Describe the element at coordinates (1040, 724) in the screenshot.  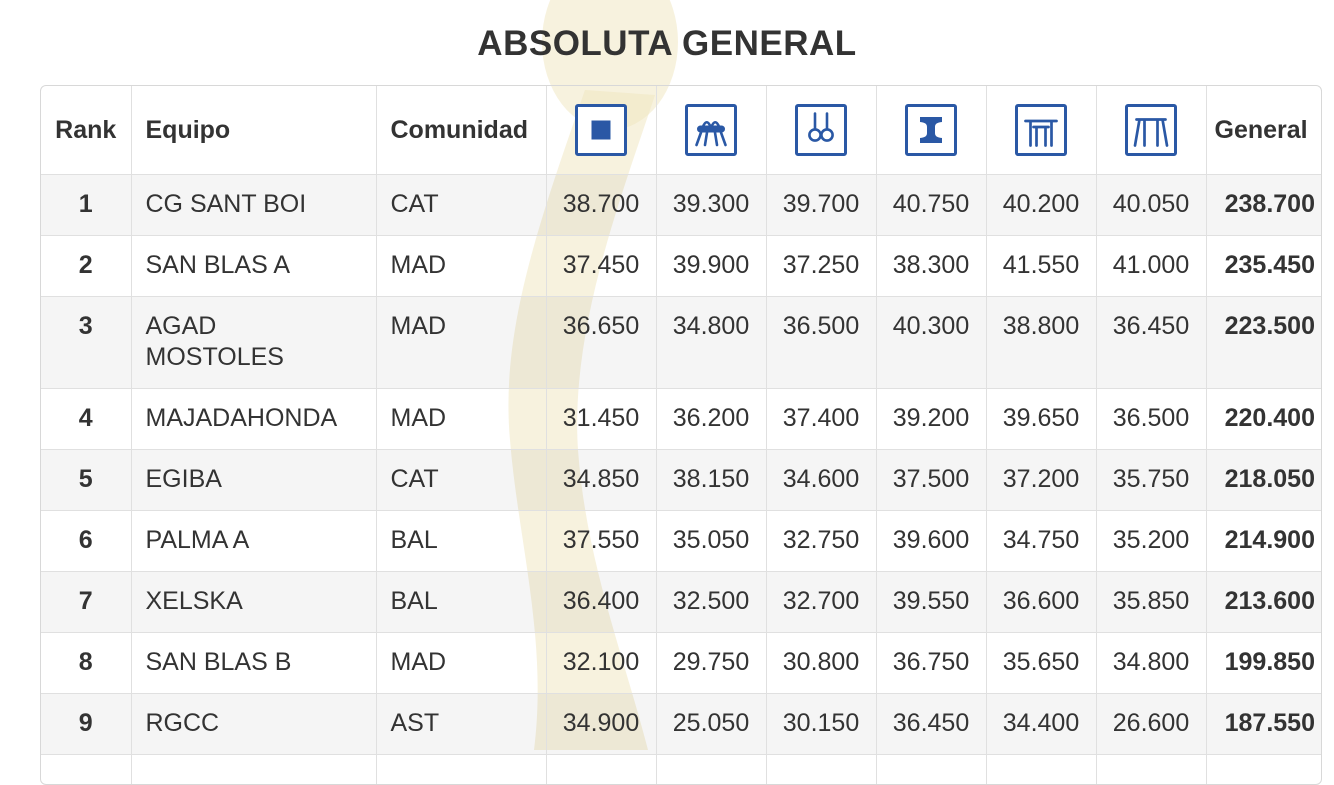
I see `score-cell: 34.400` at that location.